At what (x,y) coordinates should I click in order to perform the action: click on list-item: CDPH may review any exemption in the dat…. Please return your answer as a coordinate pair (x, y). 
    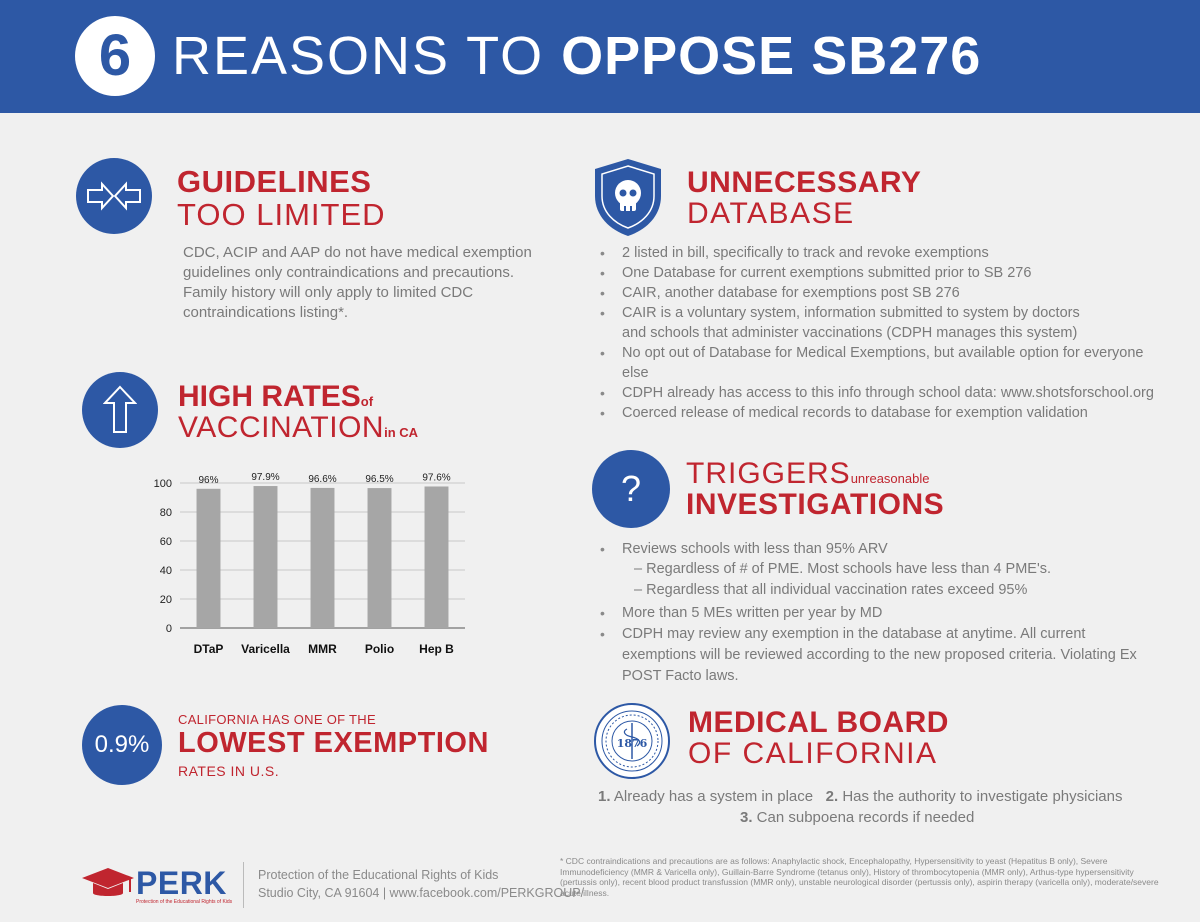
    Looking at the image, I should click on (876, 655).